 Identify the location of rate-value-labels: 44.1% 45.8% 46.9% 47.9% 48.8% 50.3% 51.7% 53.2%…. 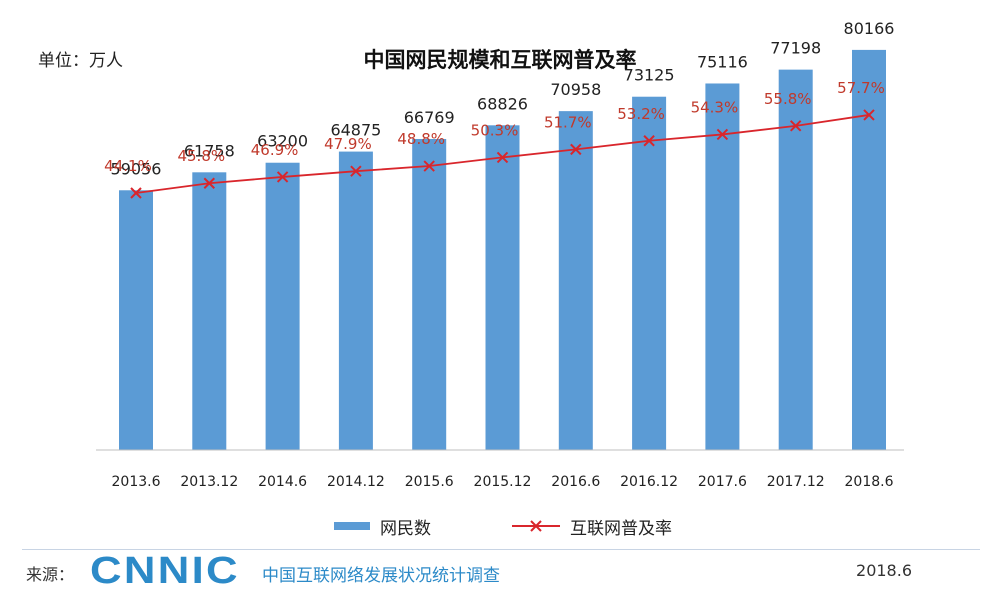
(494, 127).